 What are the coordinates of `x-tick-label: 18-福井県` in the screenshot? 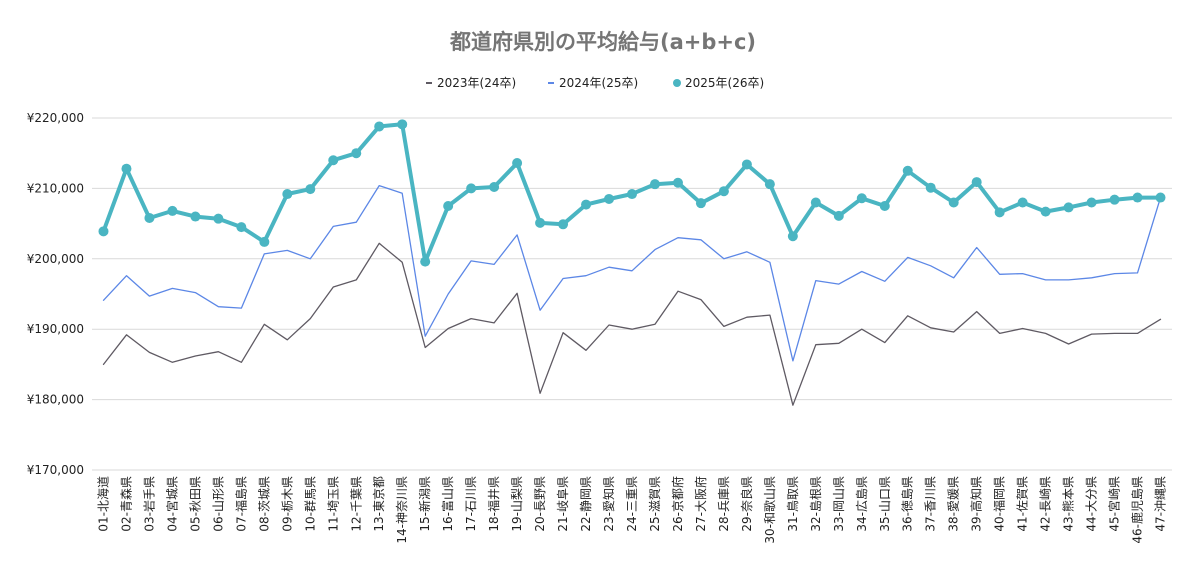 It's located at (493, 504).